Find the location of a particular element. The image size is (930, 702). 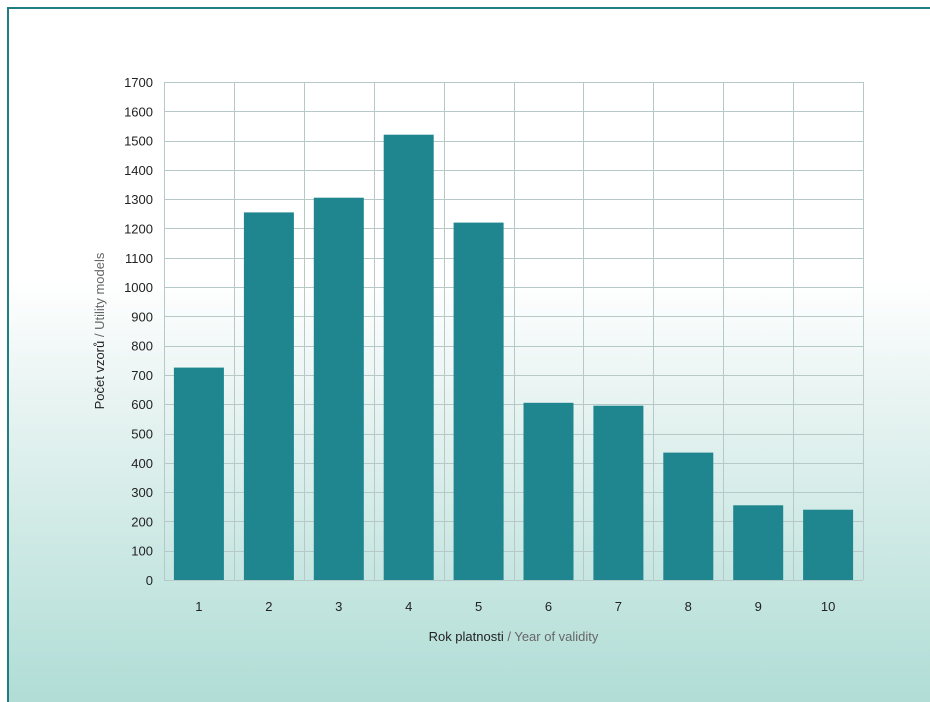

x-tick-label: 6 is located at coordinates (548, 606).